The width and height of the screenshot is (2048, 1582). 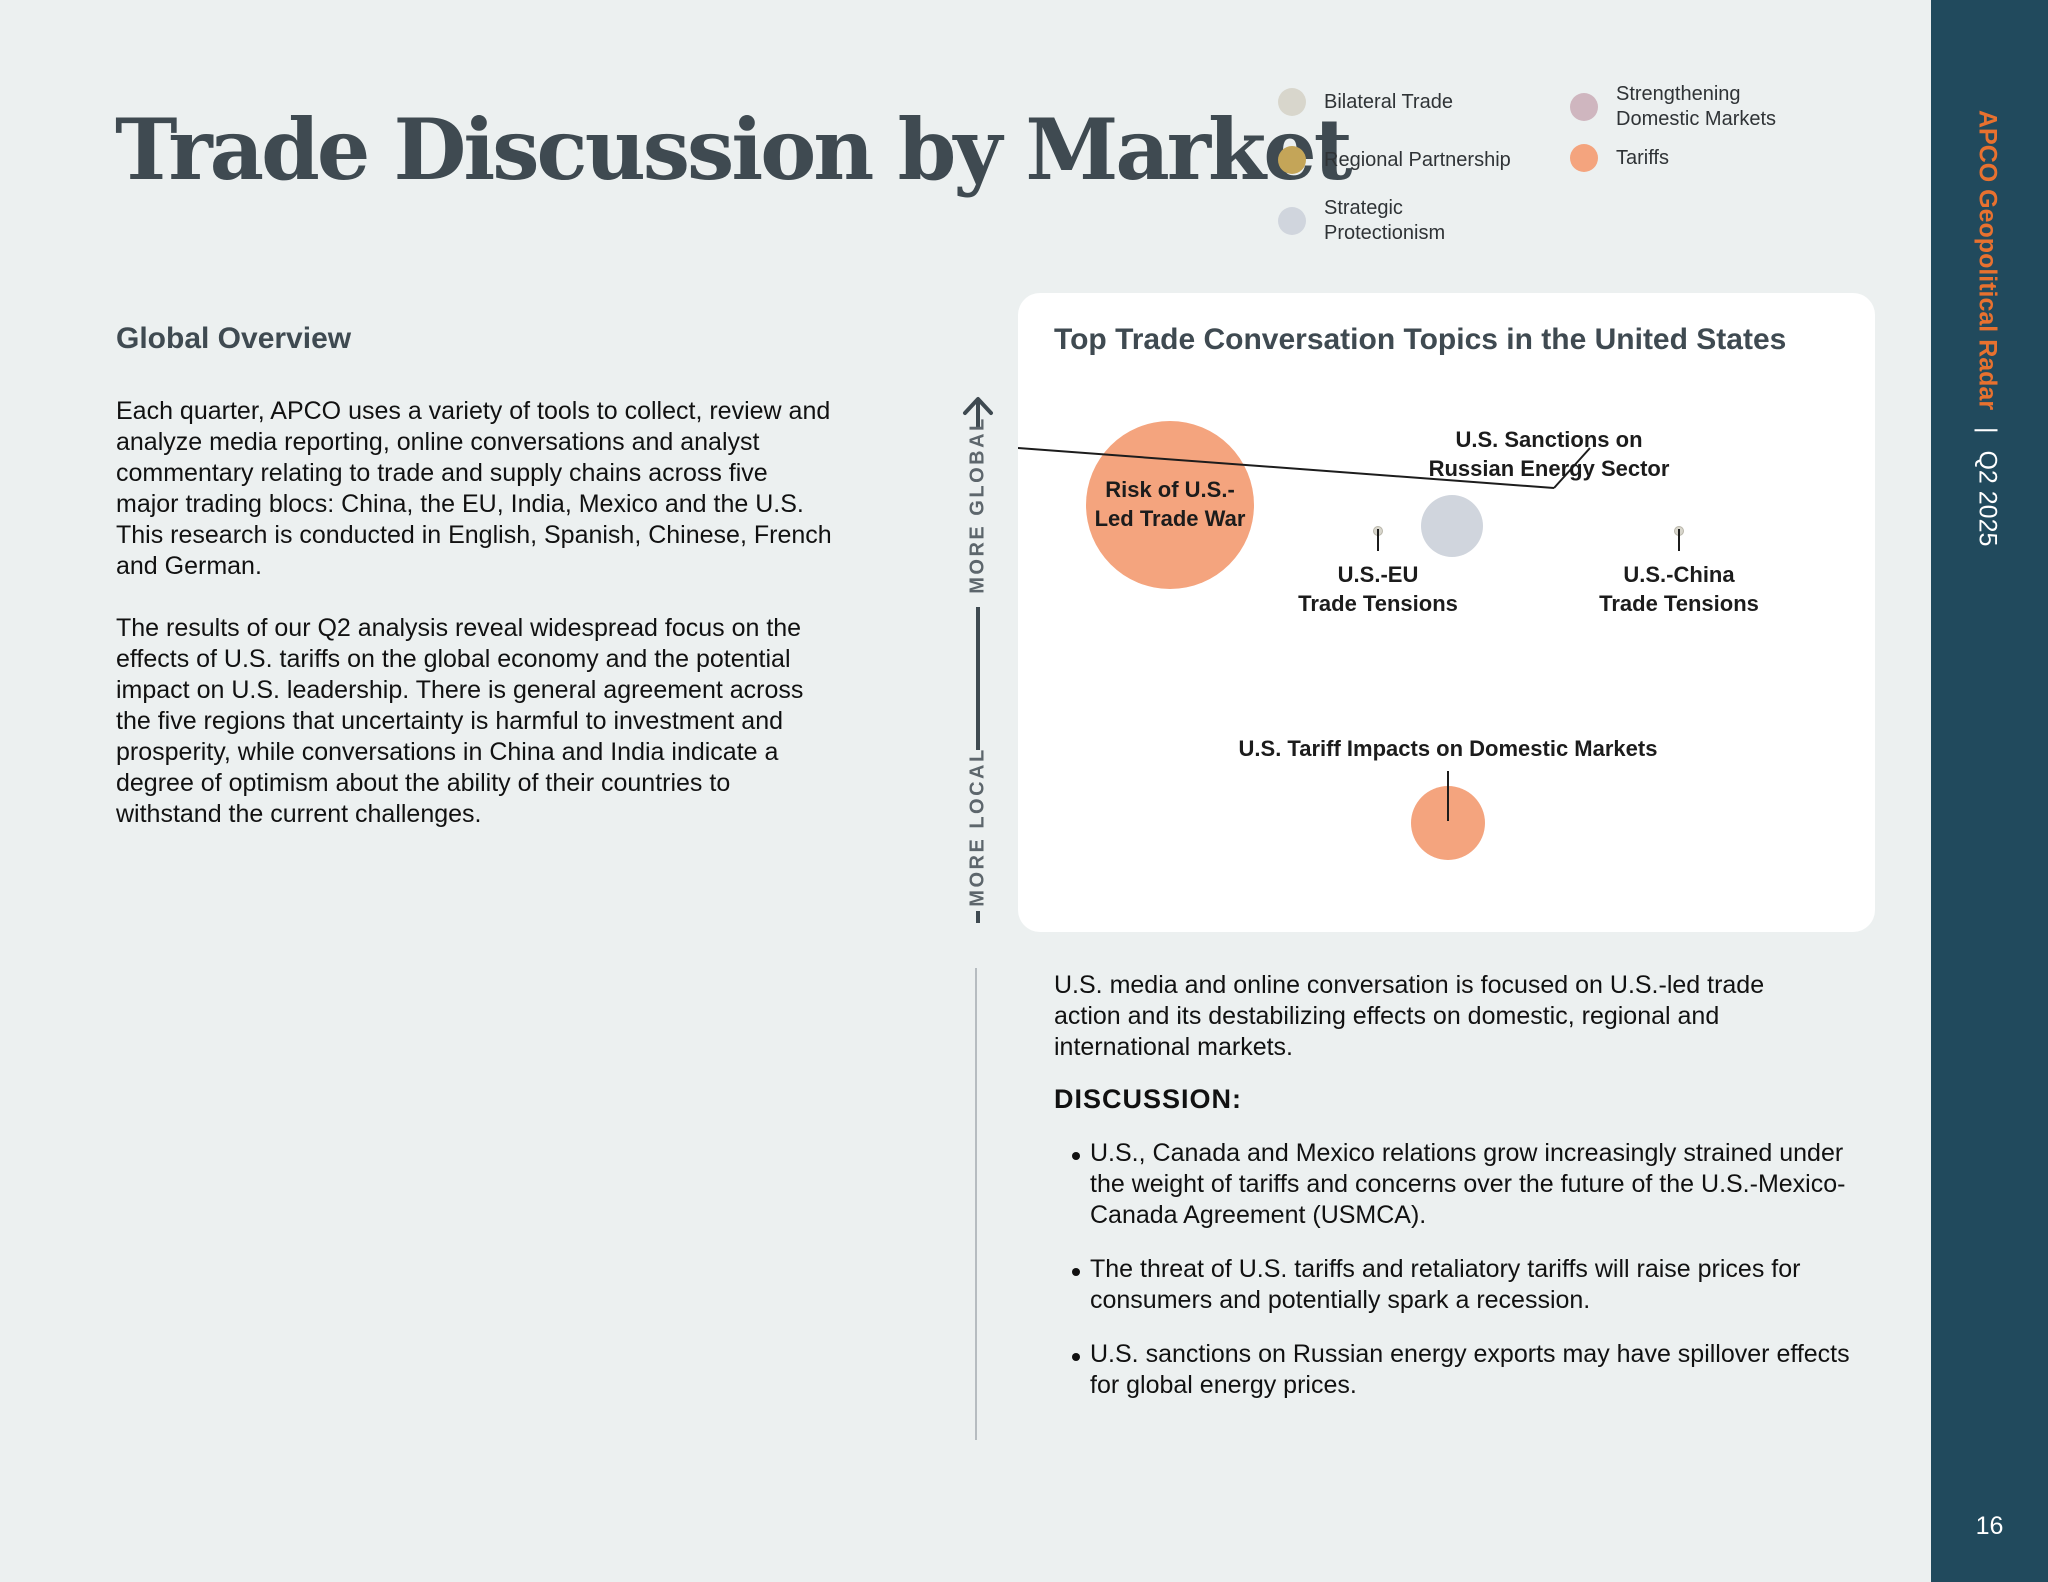 I want to click on divider-line, so click(x=976, y=1204).